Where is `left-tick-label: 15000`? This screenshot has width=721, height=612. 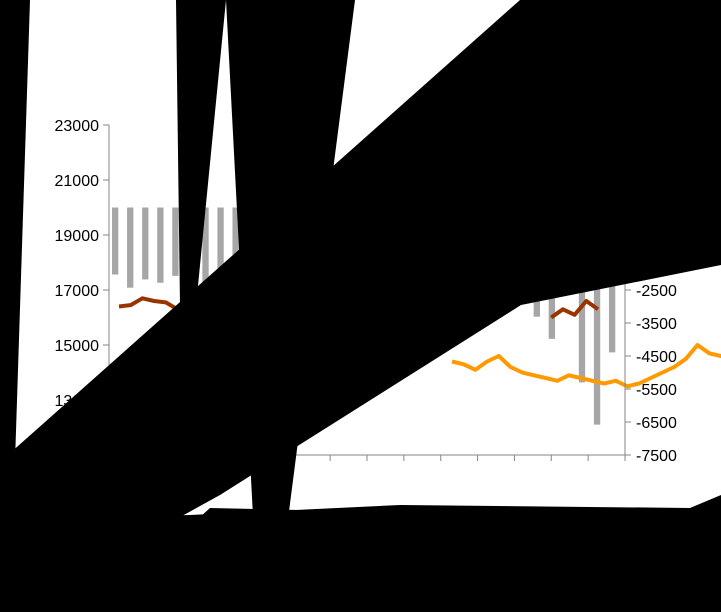 left-tick-label: 15000 is located at coordinates (77, 346).